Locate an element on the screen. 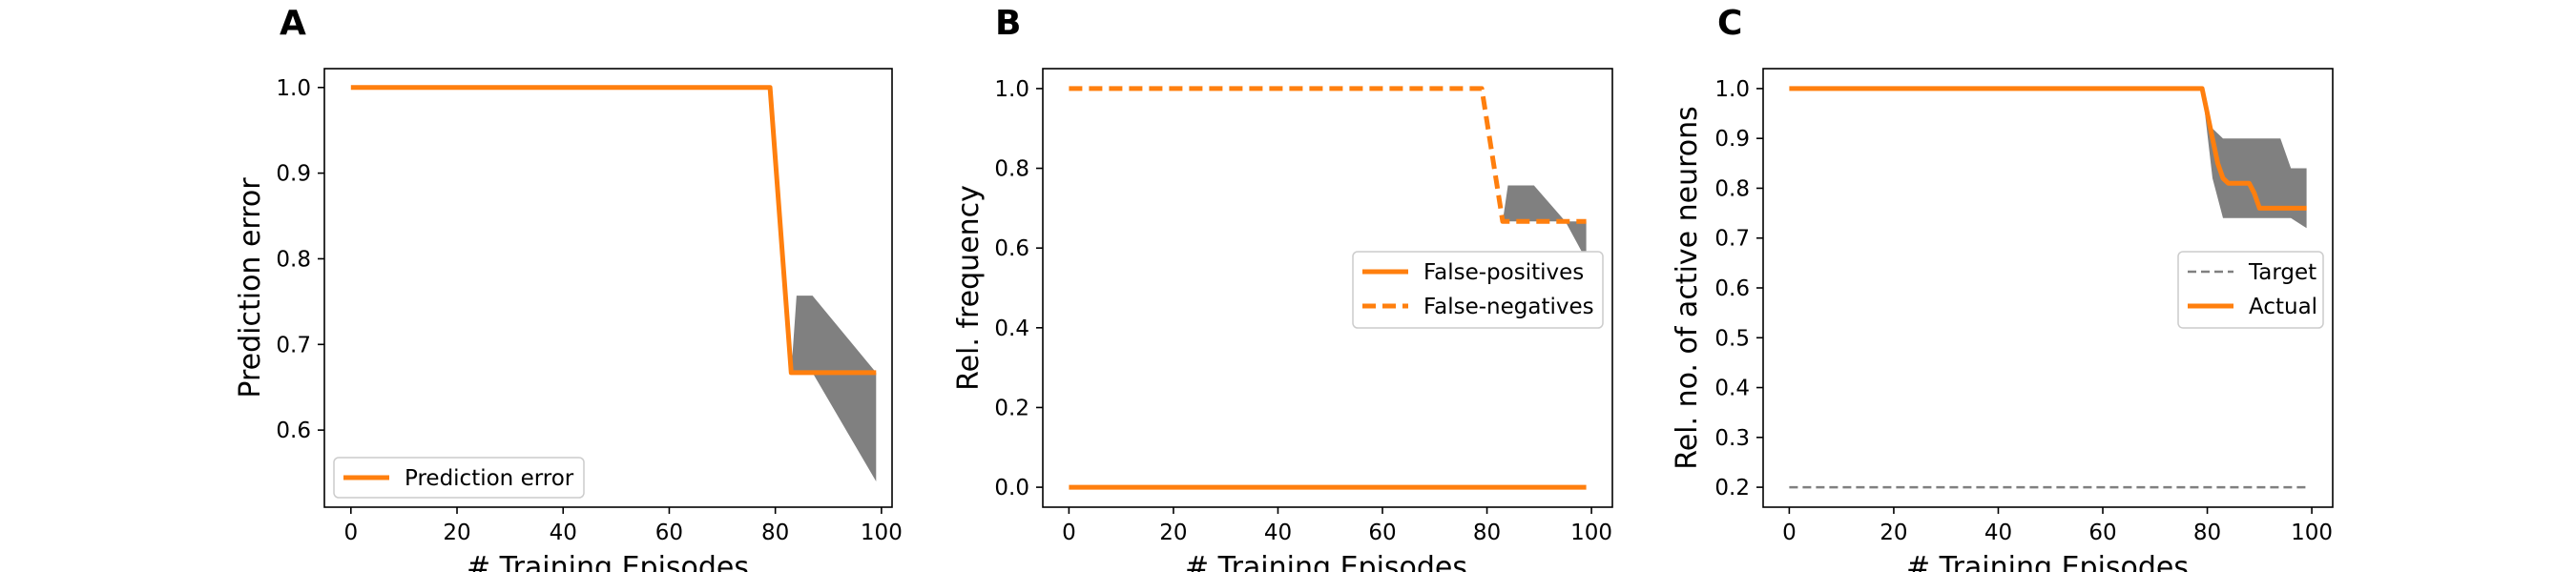  panel-c-xtick-label: 100 is located at coordinates (2312, 533).